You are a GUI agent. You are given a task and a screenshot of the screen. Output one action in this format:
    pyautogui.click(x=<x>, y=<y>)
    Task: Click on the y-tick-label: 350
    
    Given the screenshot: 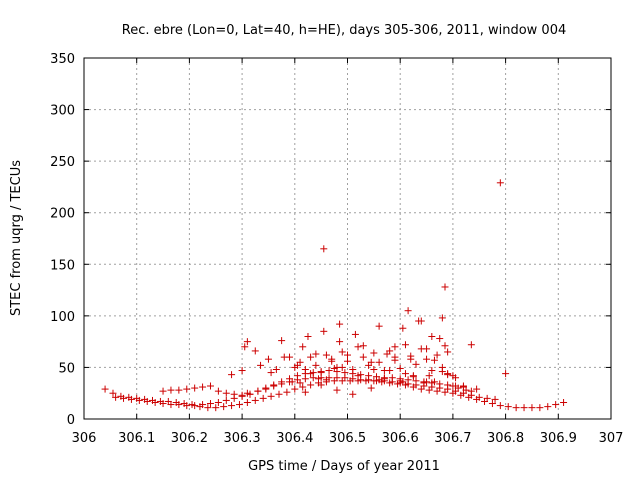 What is the action you would take?
    pyautogui.click(x=62, y=59)
    